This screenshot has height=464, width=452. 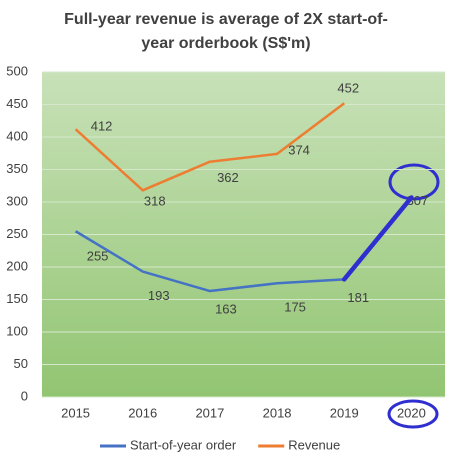 I want to click on legend-label: Revenue, so click(x=314, y=444).